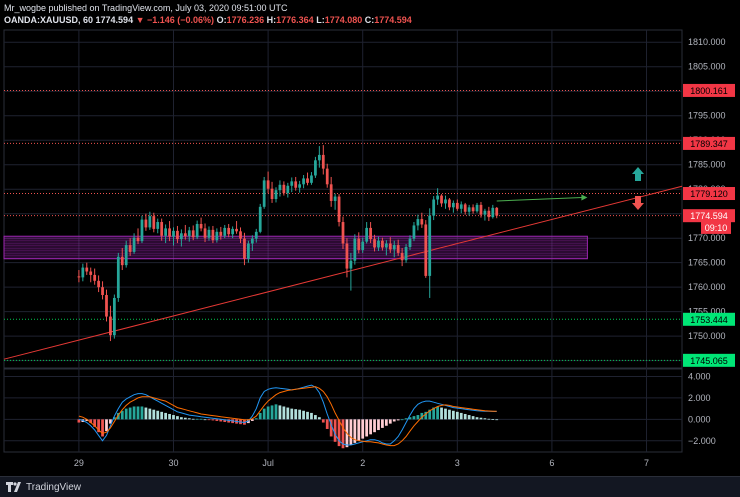  I want to click on last-price: 1774.594, so click(114, 20).